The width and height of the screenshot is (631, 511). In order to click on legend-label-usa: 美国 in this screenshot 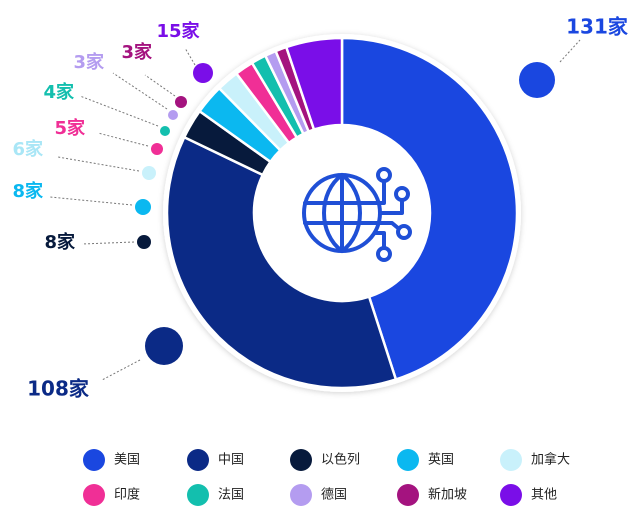, I will do `click(127, 460)`.